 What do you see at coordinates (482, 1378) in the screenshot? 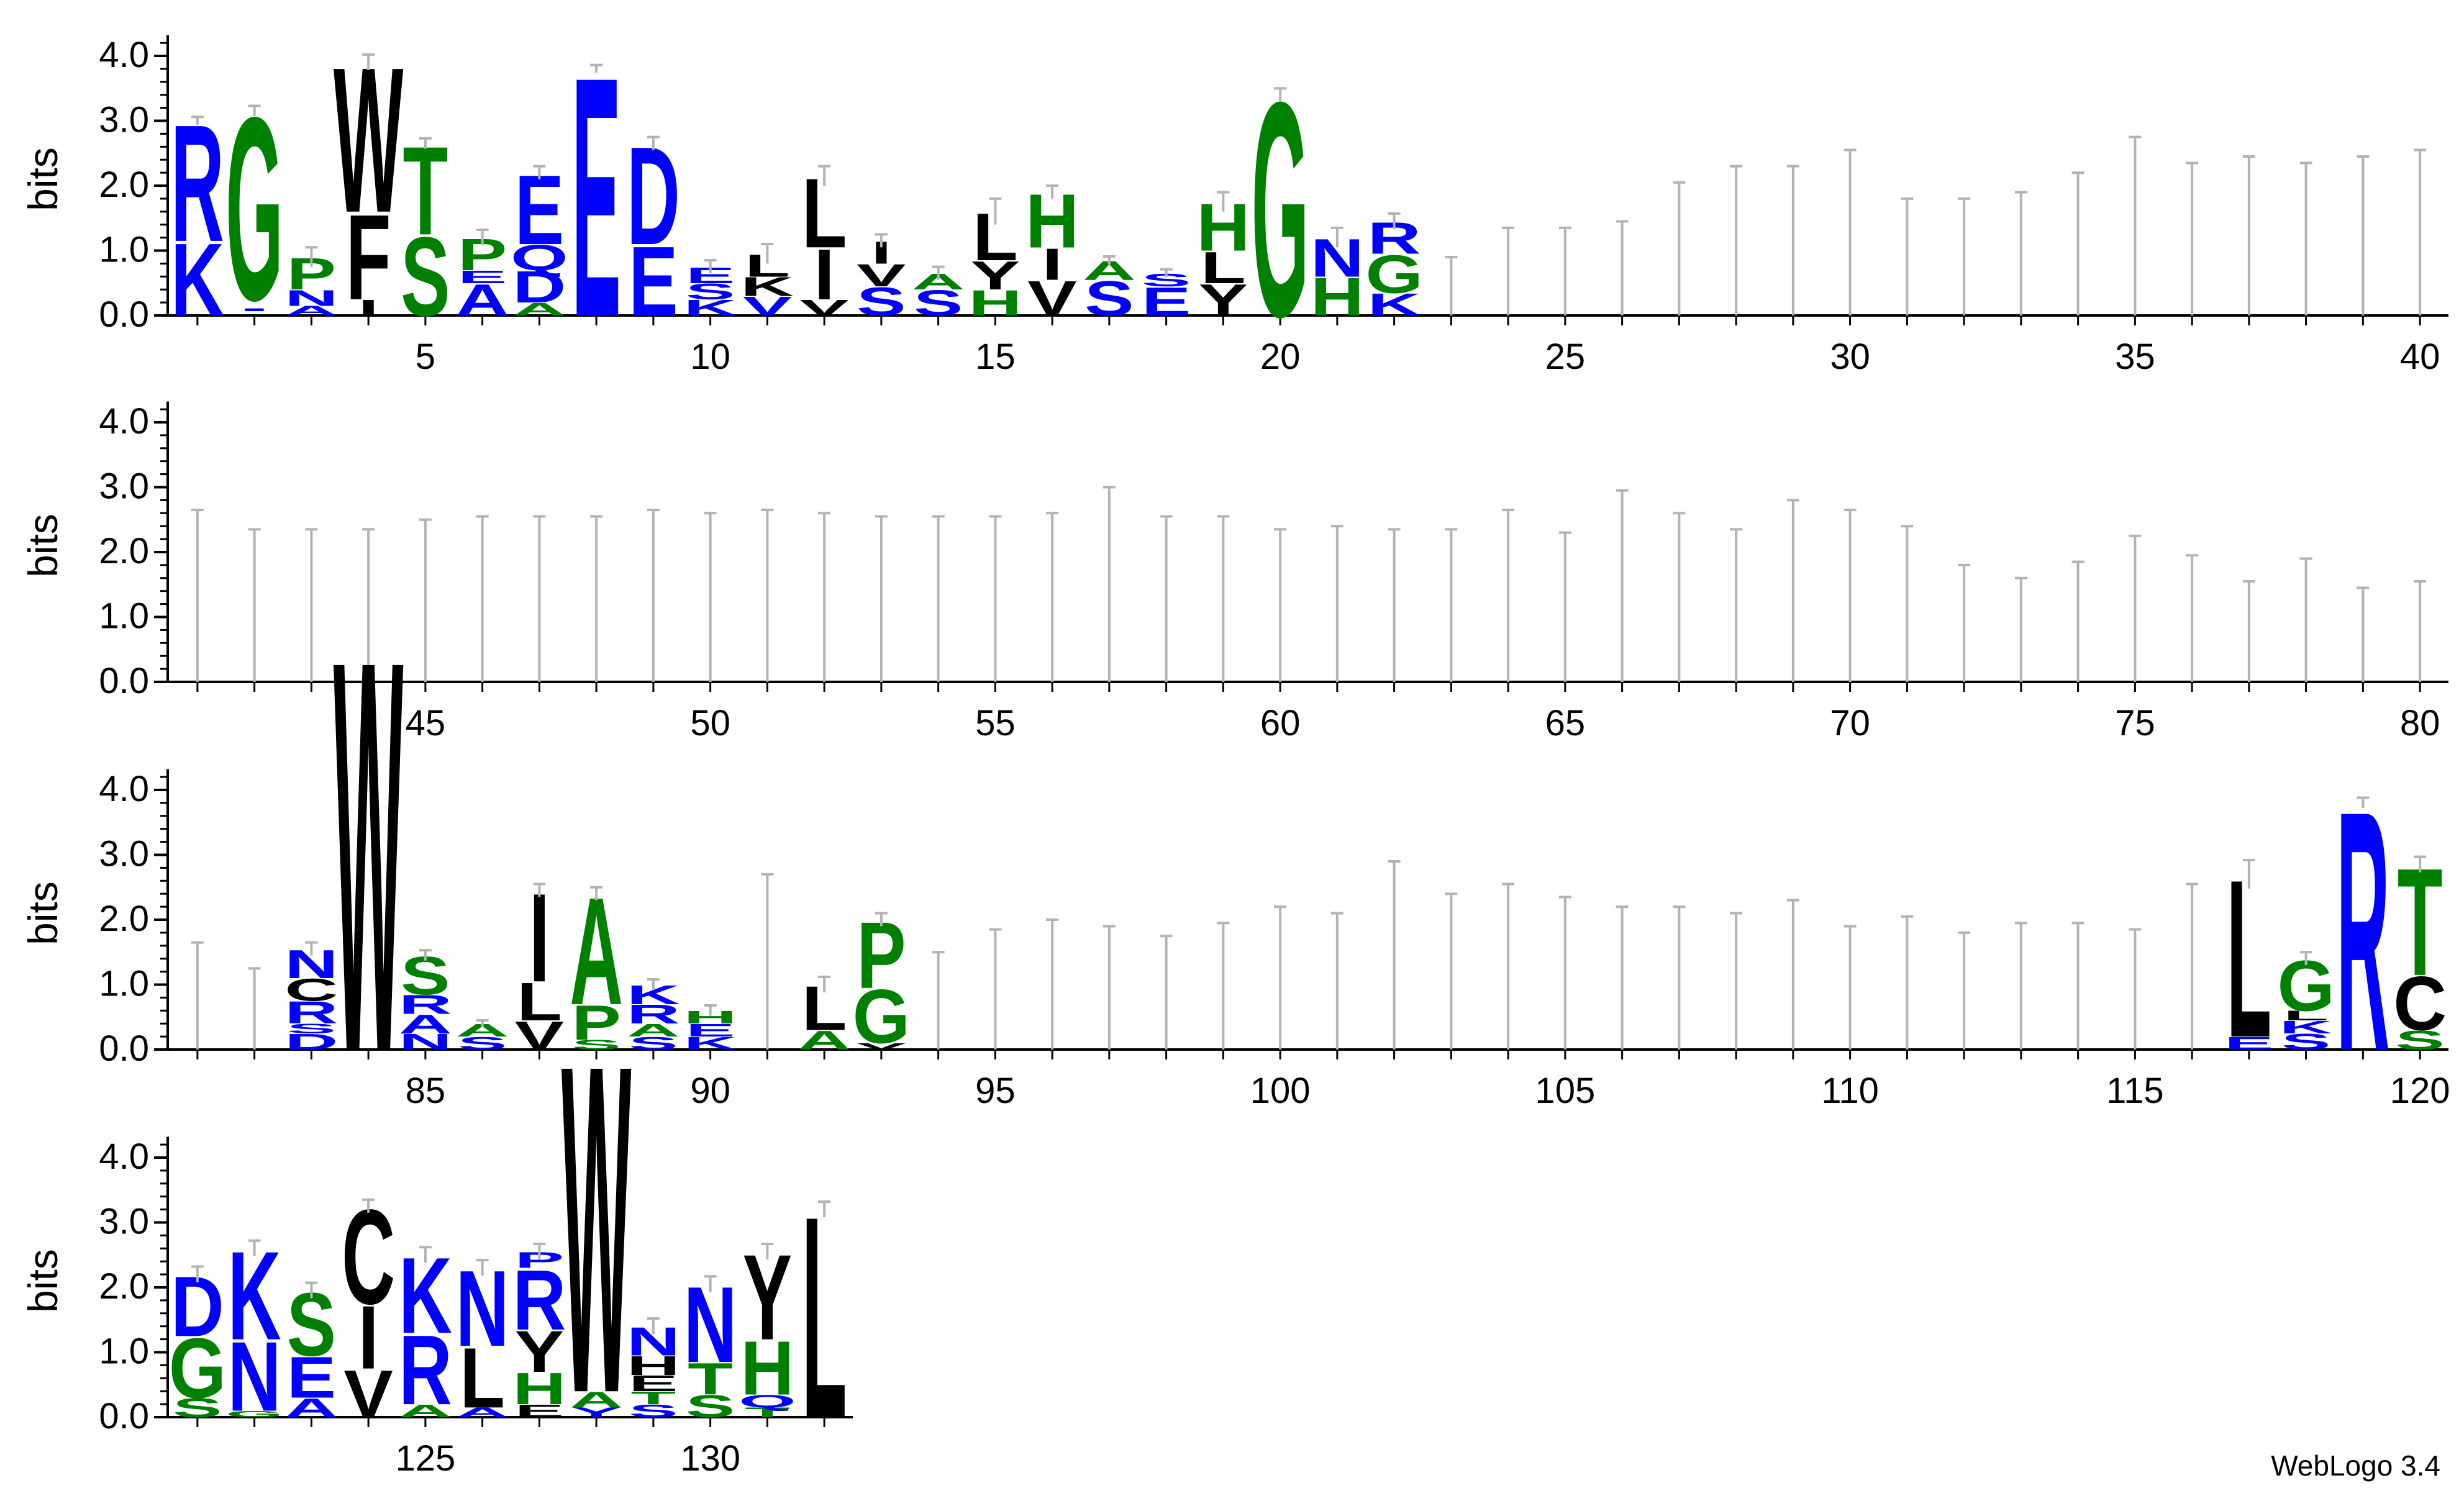
I see `logo-letter: L` at bounding box center [482, 1378].